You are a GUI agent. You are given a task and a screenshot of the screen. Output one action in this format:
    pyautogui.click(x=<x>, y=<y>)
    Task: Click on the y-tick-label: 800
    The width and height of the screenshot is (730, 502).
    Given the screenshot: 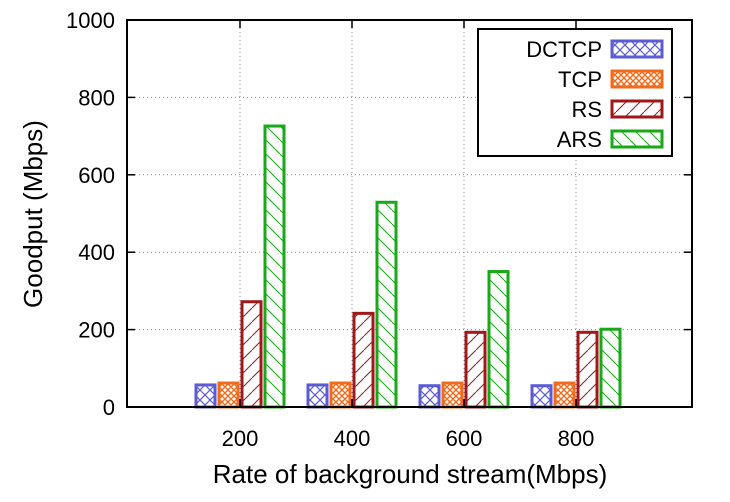 What is the action you would take?
    pyautogui.click(x=96, y=97)
    